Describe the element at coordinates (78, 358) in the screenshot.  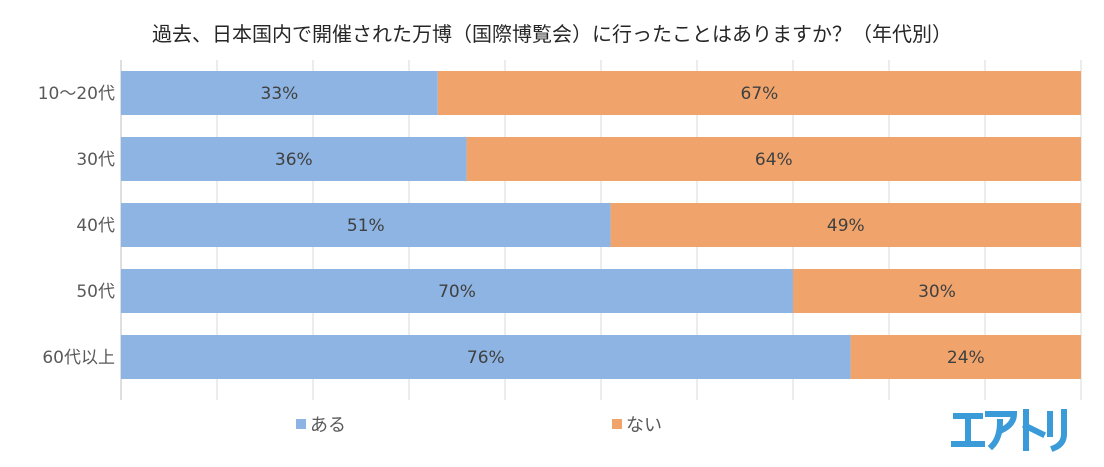
I see `category-label: 60代以上` at that location.